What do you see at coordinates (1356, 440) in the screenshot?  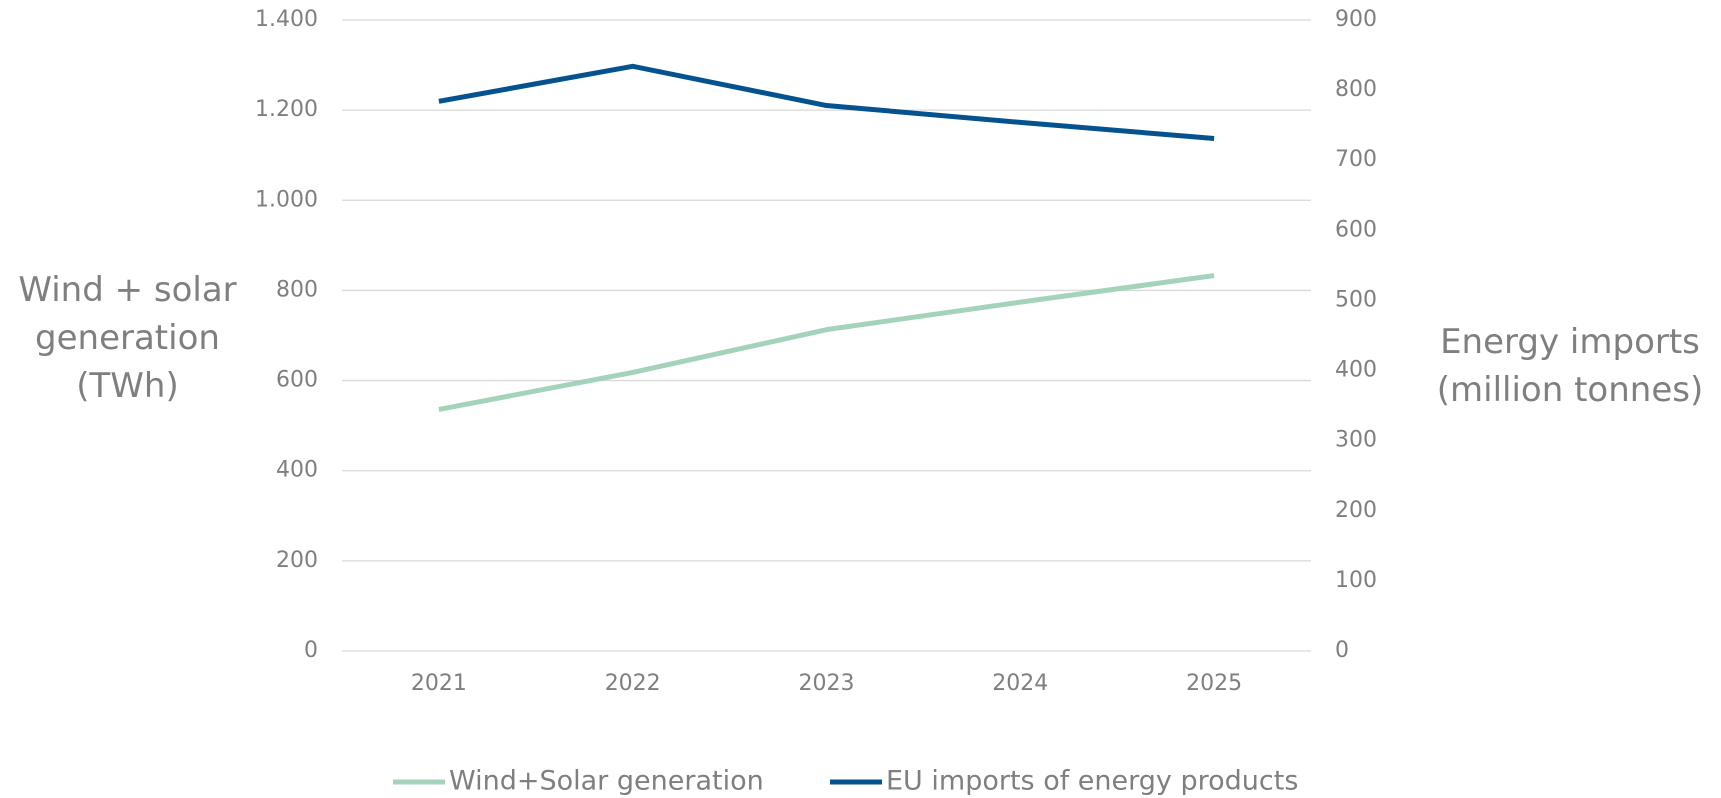 I see `y2-tick-label: 300` at bounding box center [1356, 440].